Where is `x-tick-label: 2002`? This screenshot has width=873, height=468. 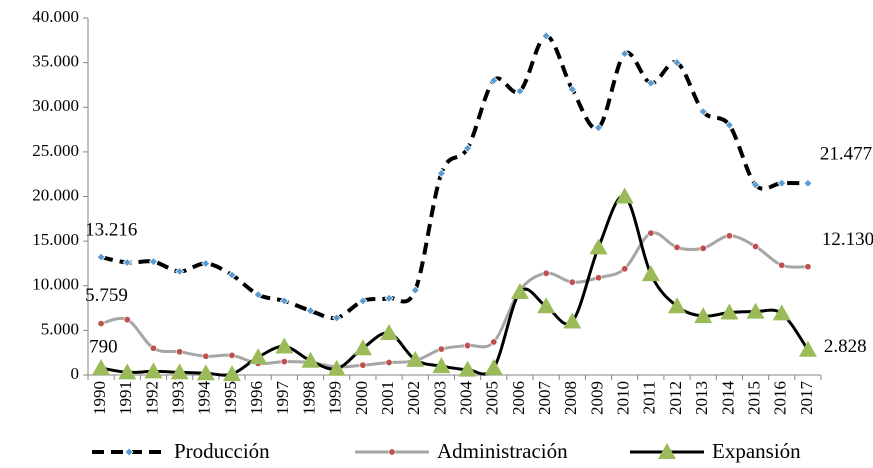 x-tick-label: 2002 is located at coordinates (413, 398).